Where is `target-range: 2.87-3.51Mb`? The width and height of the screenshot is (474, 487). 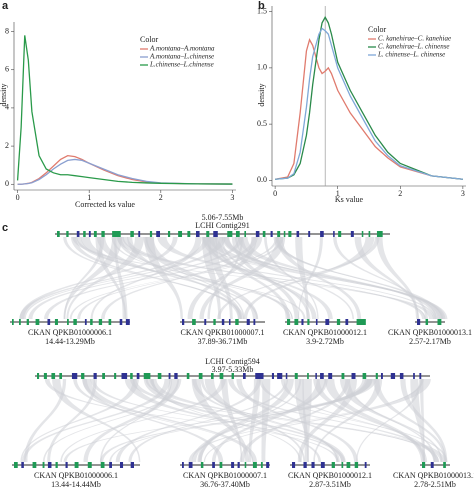 target-range: 2.87-3.51Mb is located at coordinates (330, 483).